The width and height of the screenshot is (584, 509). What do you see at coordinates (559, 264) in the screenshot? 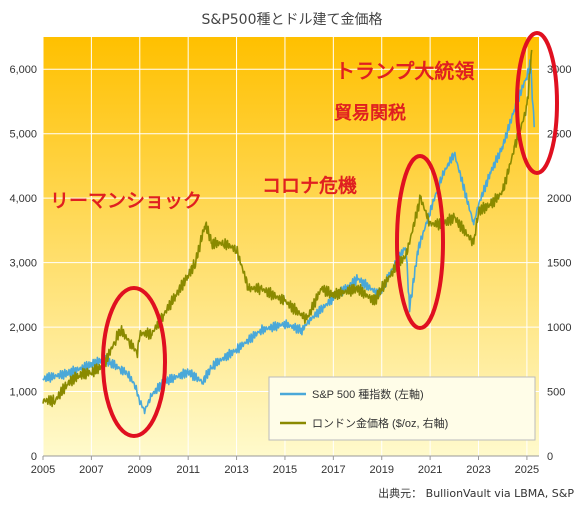
I see `y-right-tick-label: 1500` at bounding box center [559, 264].